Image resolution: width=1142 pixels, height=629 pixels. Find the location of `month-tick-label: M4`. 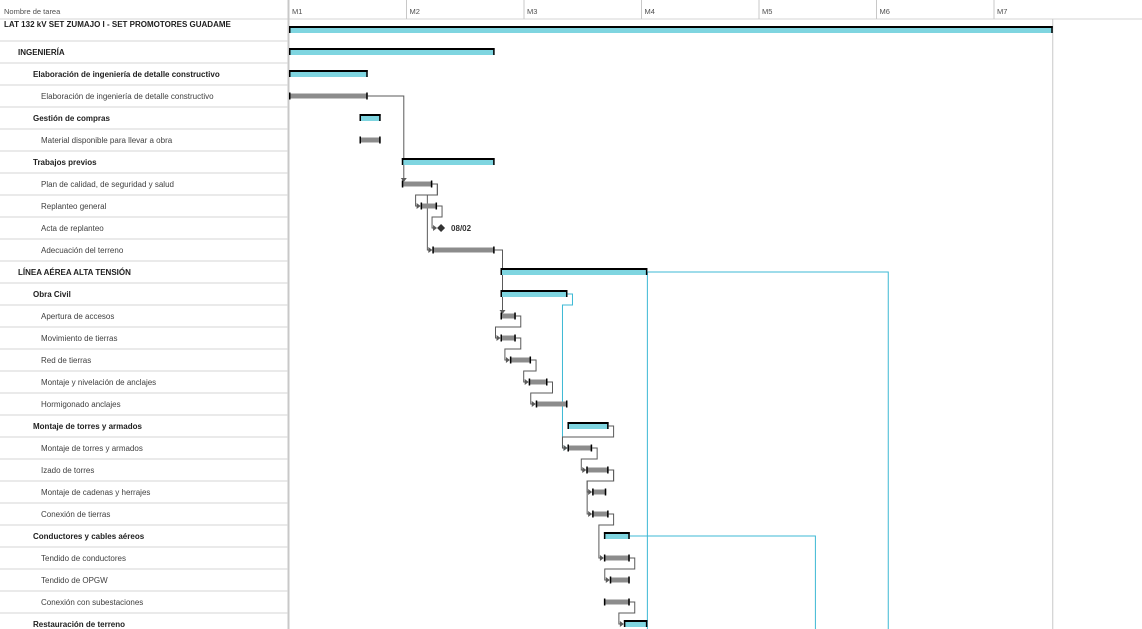

month-tick-label: M4 is located at coordinates (650, 11).